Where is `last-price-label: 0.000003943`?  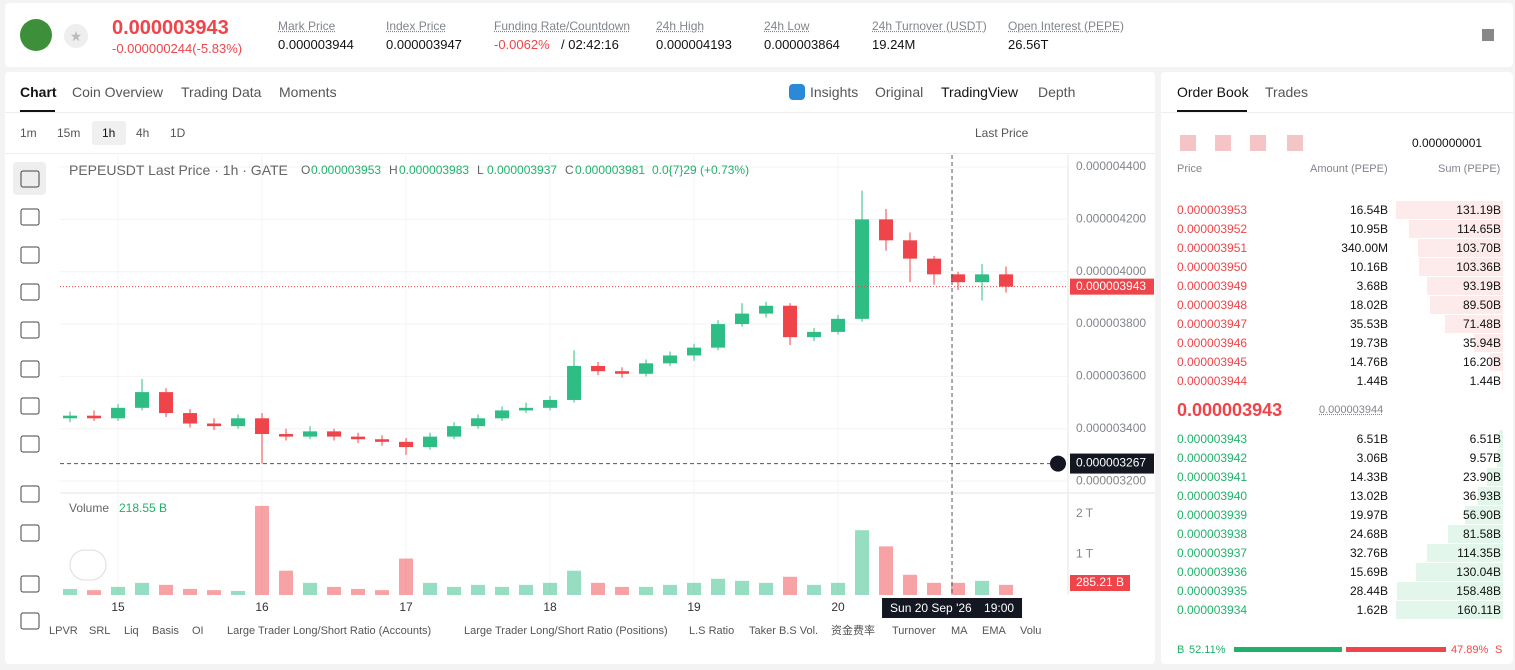
last-price-label: 0.000003943 is located at coordinates (1111, 286).